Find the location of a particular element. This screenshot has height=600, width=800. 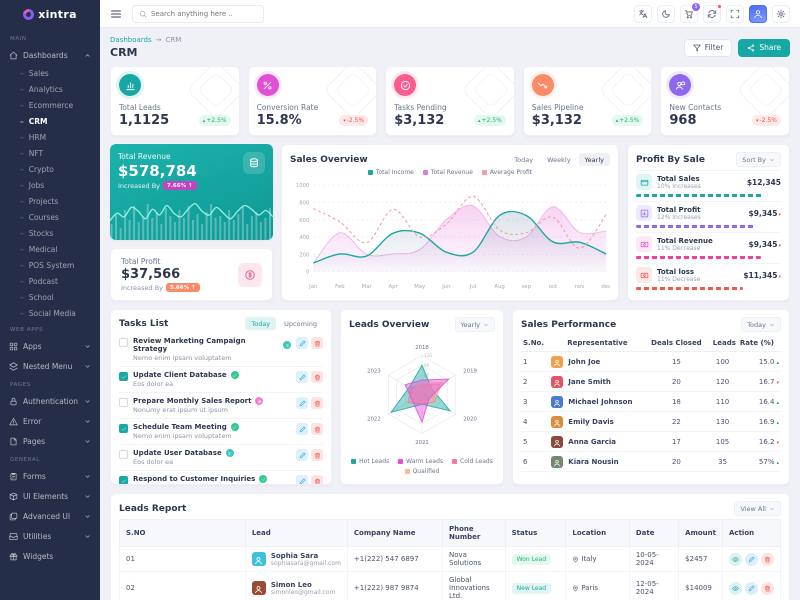

view-all-dropdown: View All is located at coordinates (757, 508).